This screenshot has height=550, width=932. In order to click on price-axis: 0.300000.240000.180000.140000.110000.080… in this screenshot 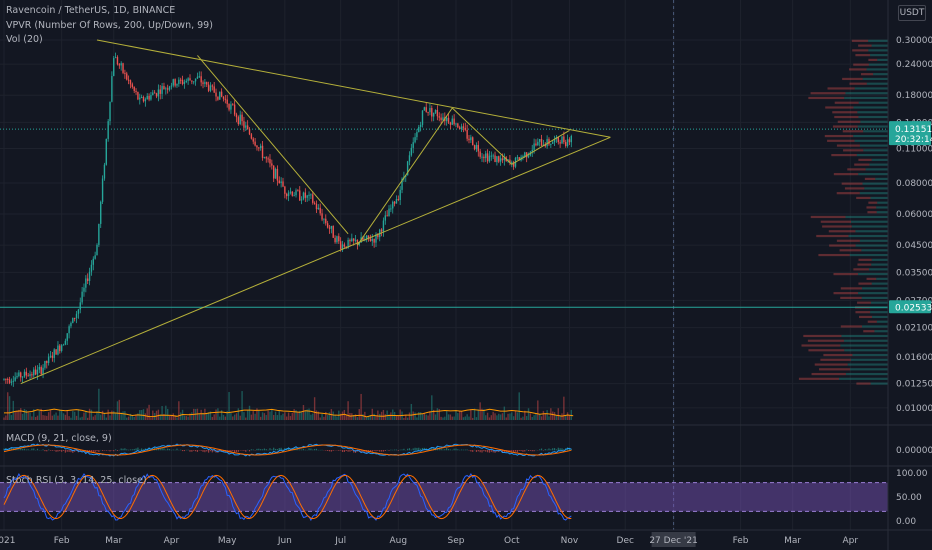, I will do `click(910, 281)`.